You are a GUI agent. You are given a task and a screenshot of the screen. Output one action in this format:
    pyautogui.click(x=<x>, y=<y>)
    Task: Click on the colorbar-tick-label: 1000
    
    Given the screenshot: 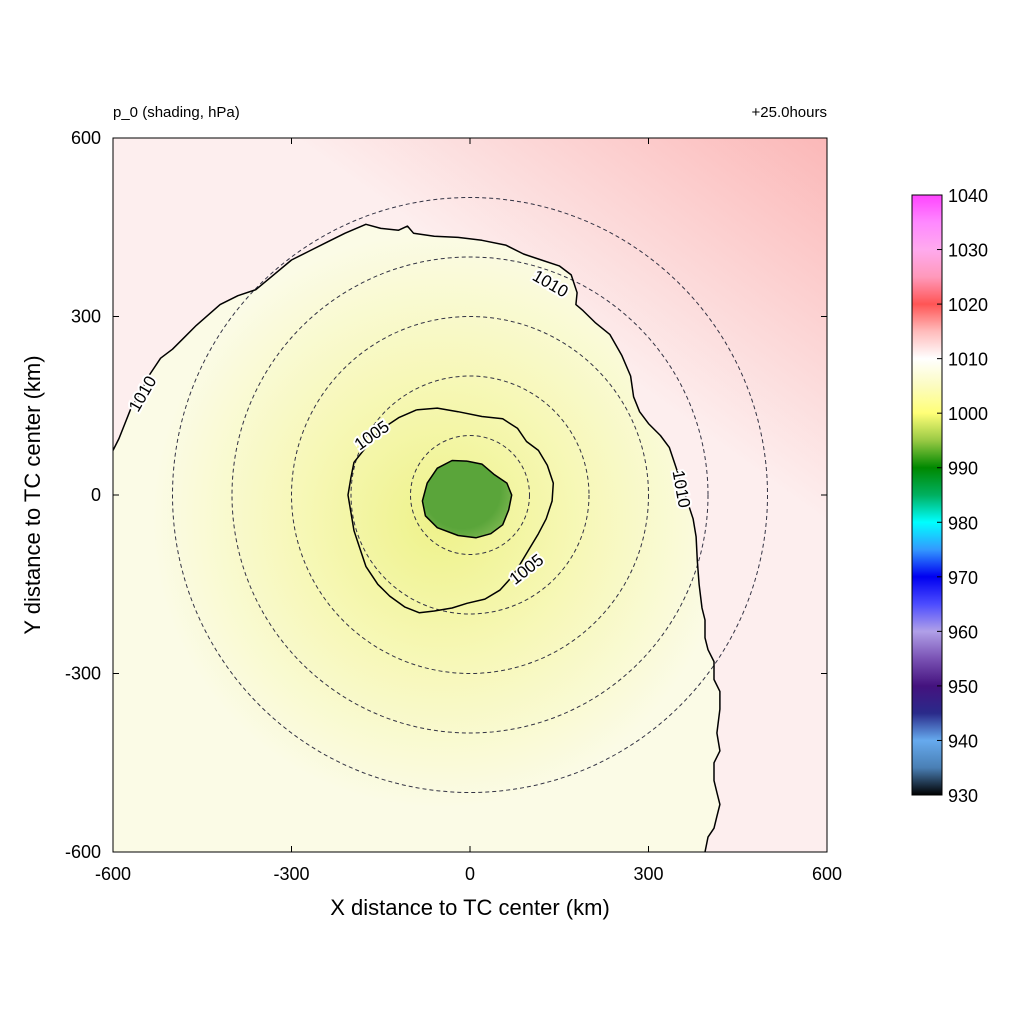 What is the action you would take?
    pyautogui.click(x=968, y=414)
    